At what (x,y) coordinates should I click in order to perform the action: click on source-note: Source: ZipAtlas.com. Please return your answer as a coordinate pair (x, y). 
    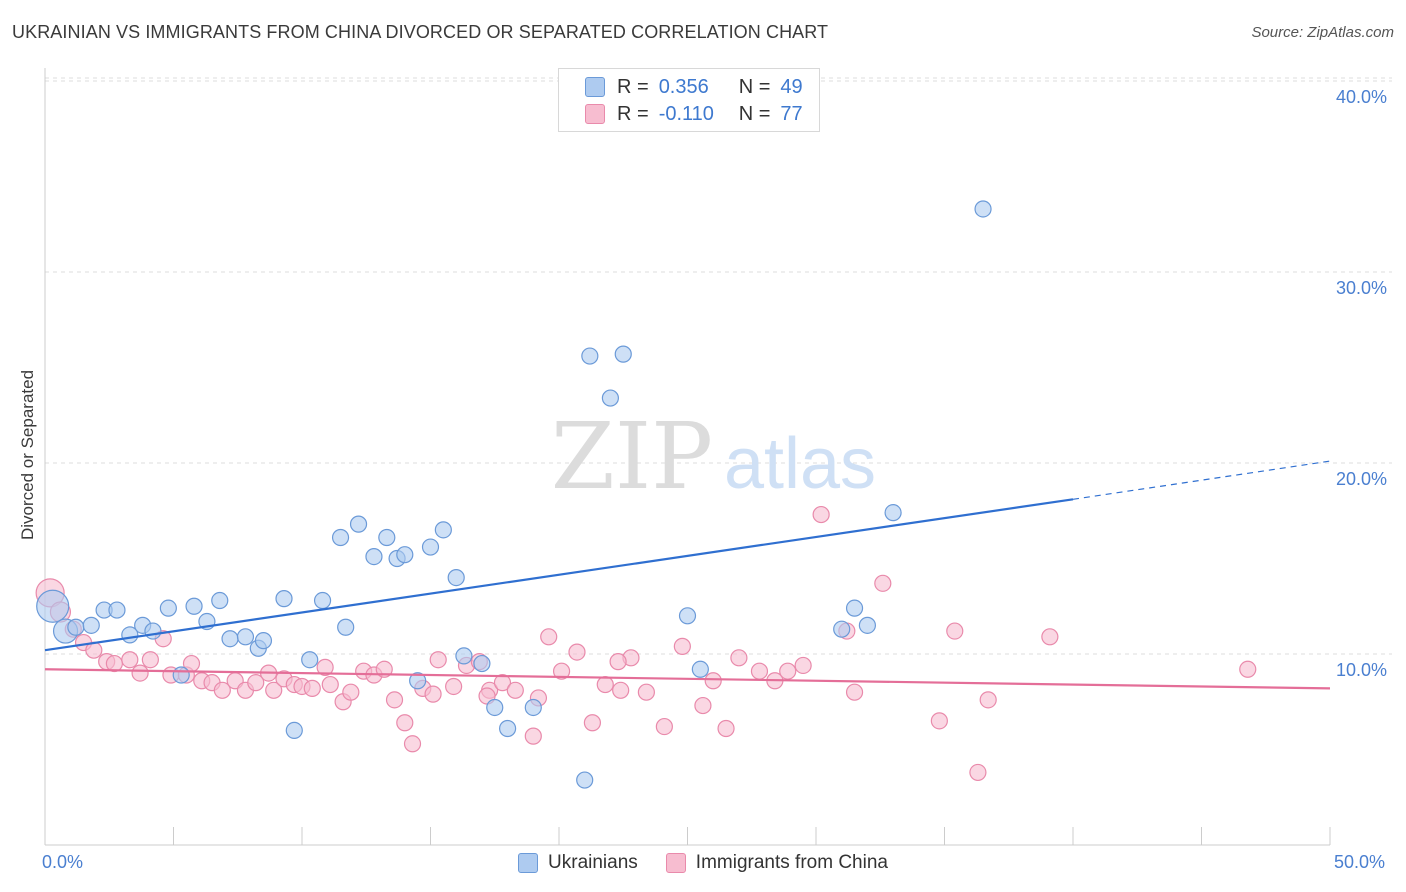
    Looking at the image, I should click on (1322, 32).